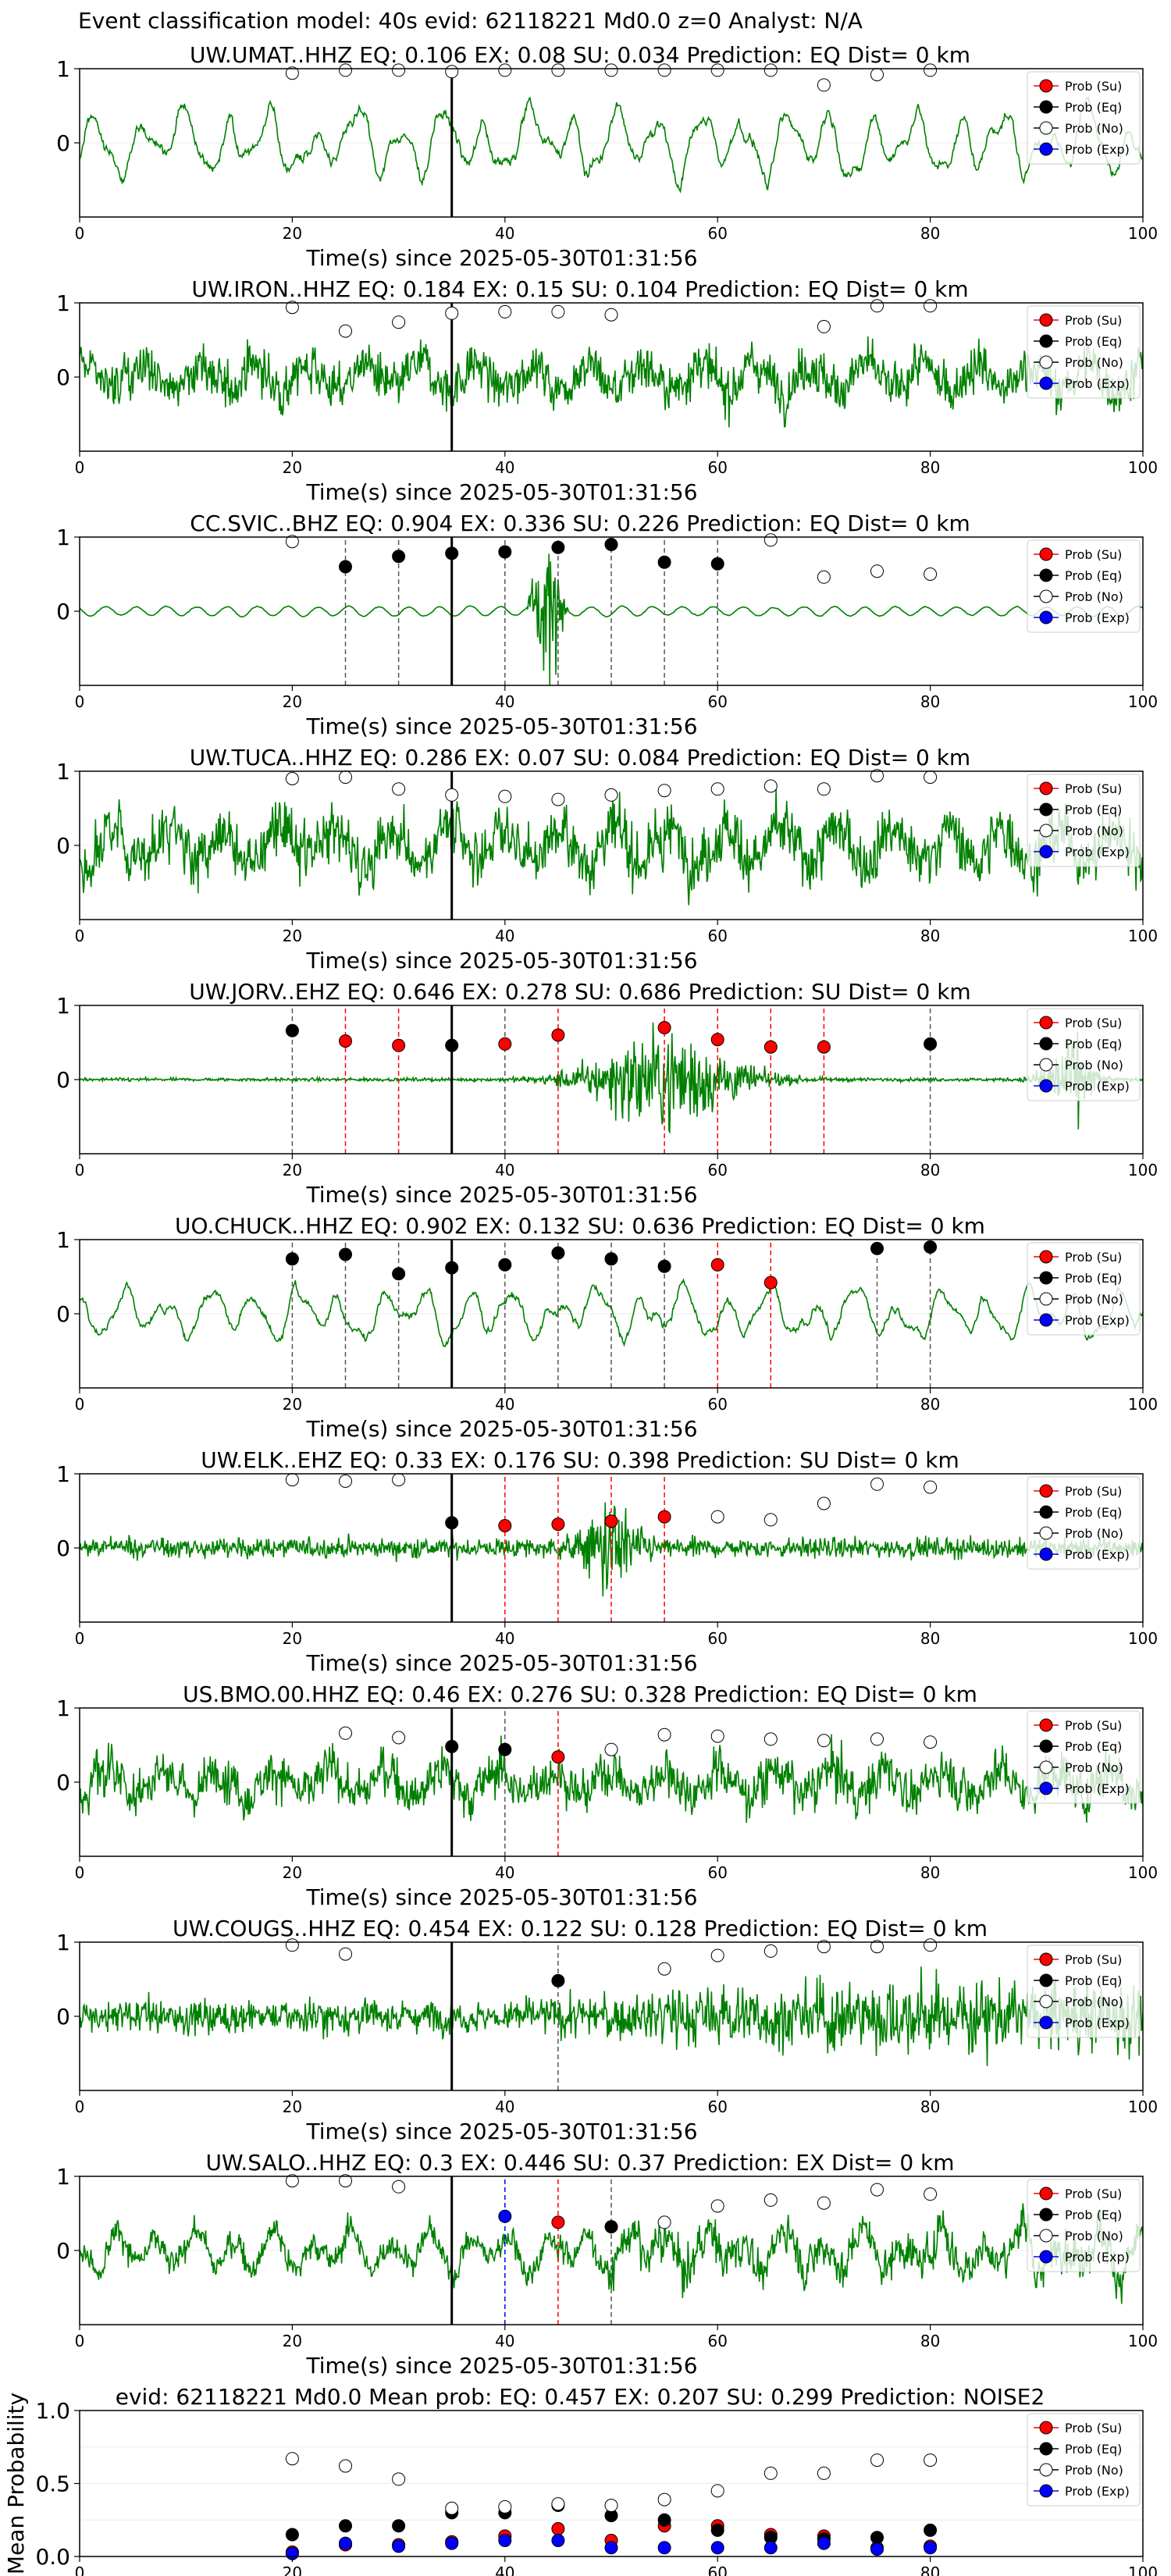  What do you see at coordinates (52, 2484) in the screenshot?
I see `y-tick-label: 0.5` at bounding box center [52, 2484].